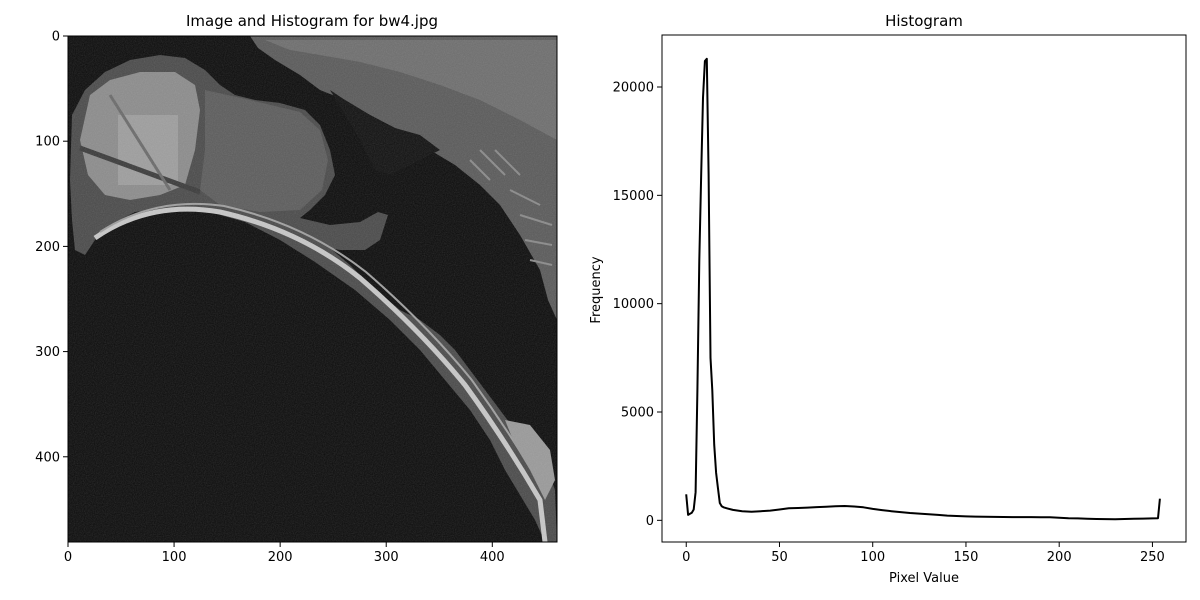 The image size is (1200, 600). I want to click on image-y-tick-label: 200, so click(47, 247).